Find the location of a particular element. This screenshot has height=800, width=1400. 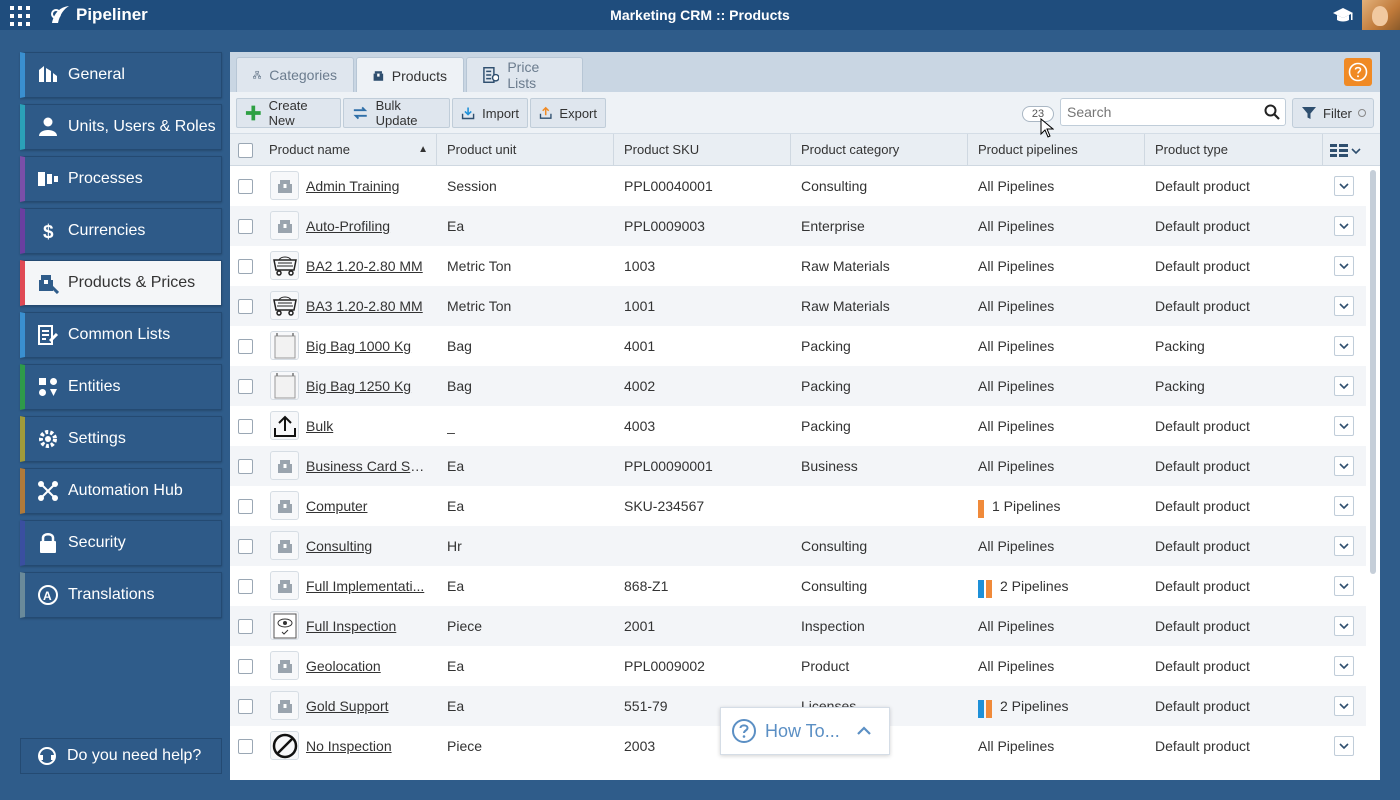

sidebar-item-entities: Entities is located at coordinates (121, 387).